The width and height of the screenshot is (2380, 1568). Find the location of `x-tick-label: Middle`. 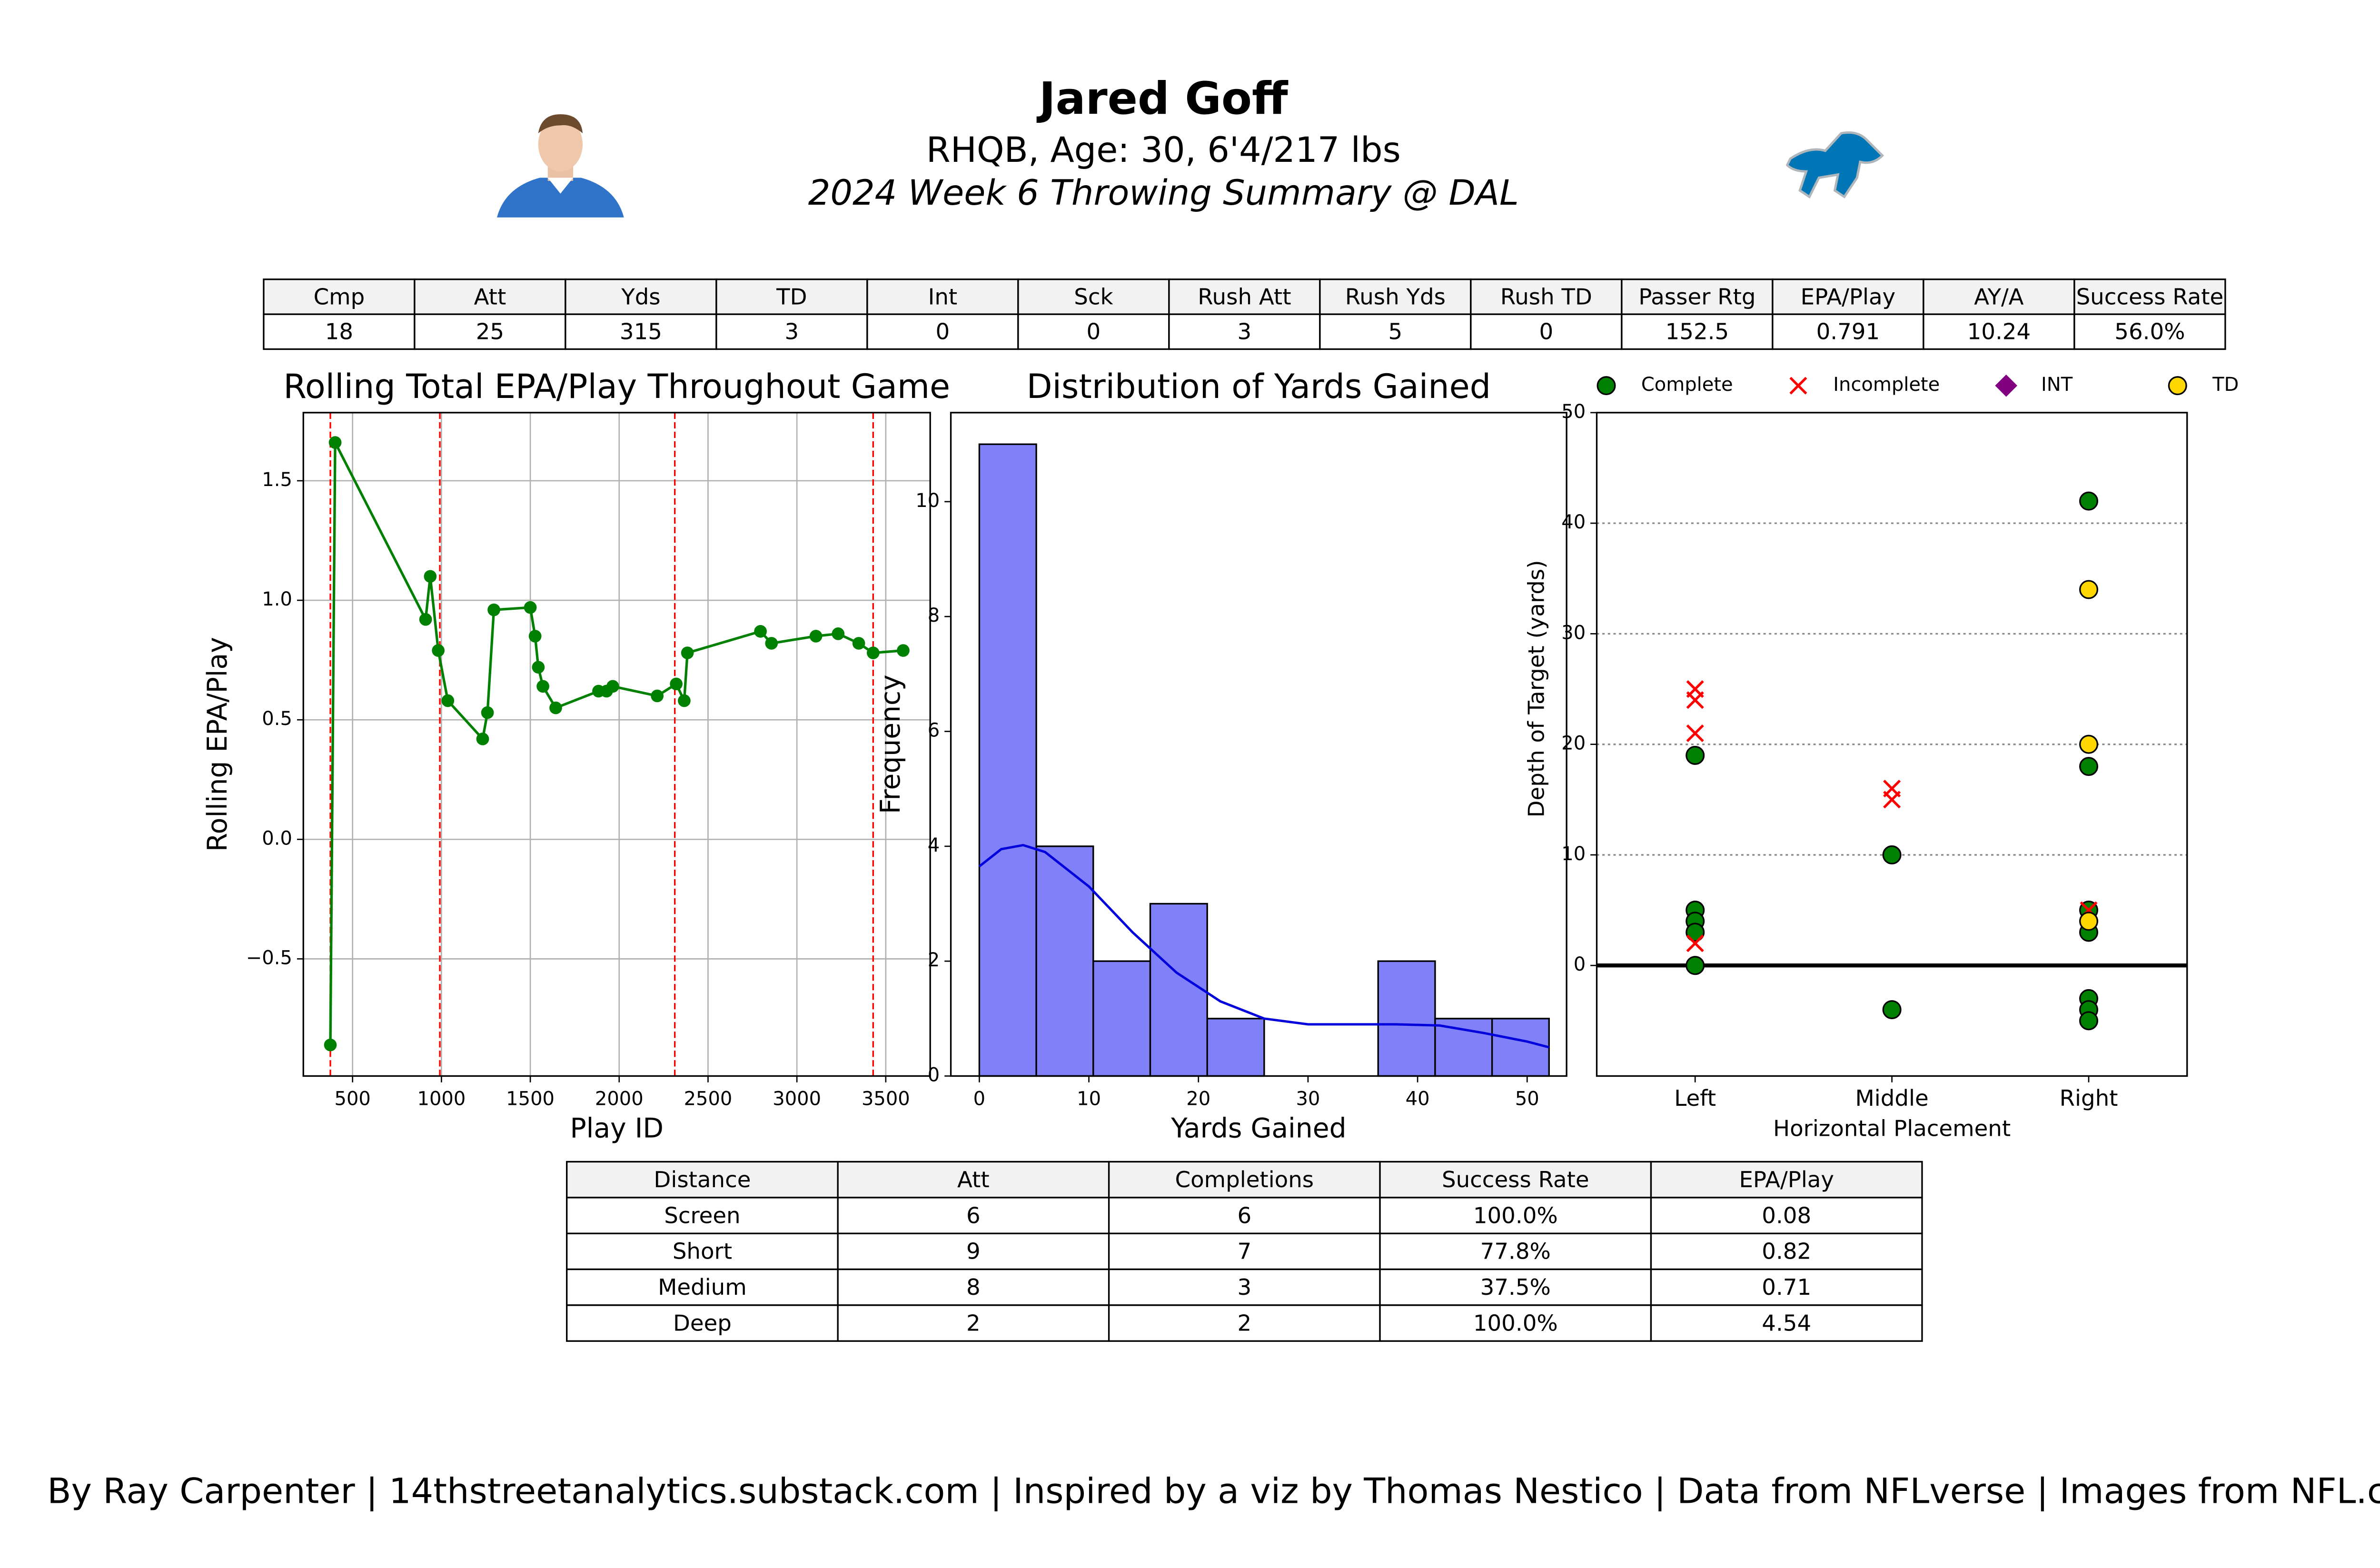

x-tick-label: Middle is located at coordinates (1892, 1099).